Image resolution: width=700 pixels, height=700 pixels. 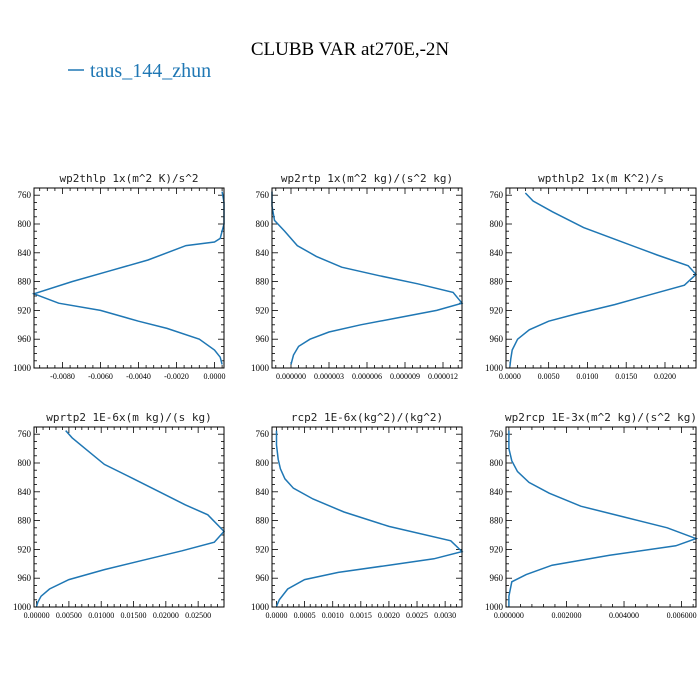 What do you see at coordinates (601, 417) in the screenshot?
I see `panel-title: wp2rcp 1E-3x(m^2 kg)/(s^2 kg)` at bounding box center [601, 417].